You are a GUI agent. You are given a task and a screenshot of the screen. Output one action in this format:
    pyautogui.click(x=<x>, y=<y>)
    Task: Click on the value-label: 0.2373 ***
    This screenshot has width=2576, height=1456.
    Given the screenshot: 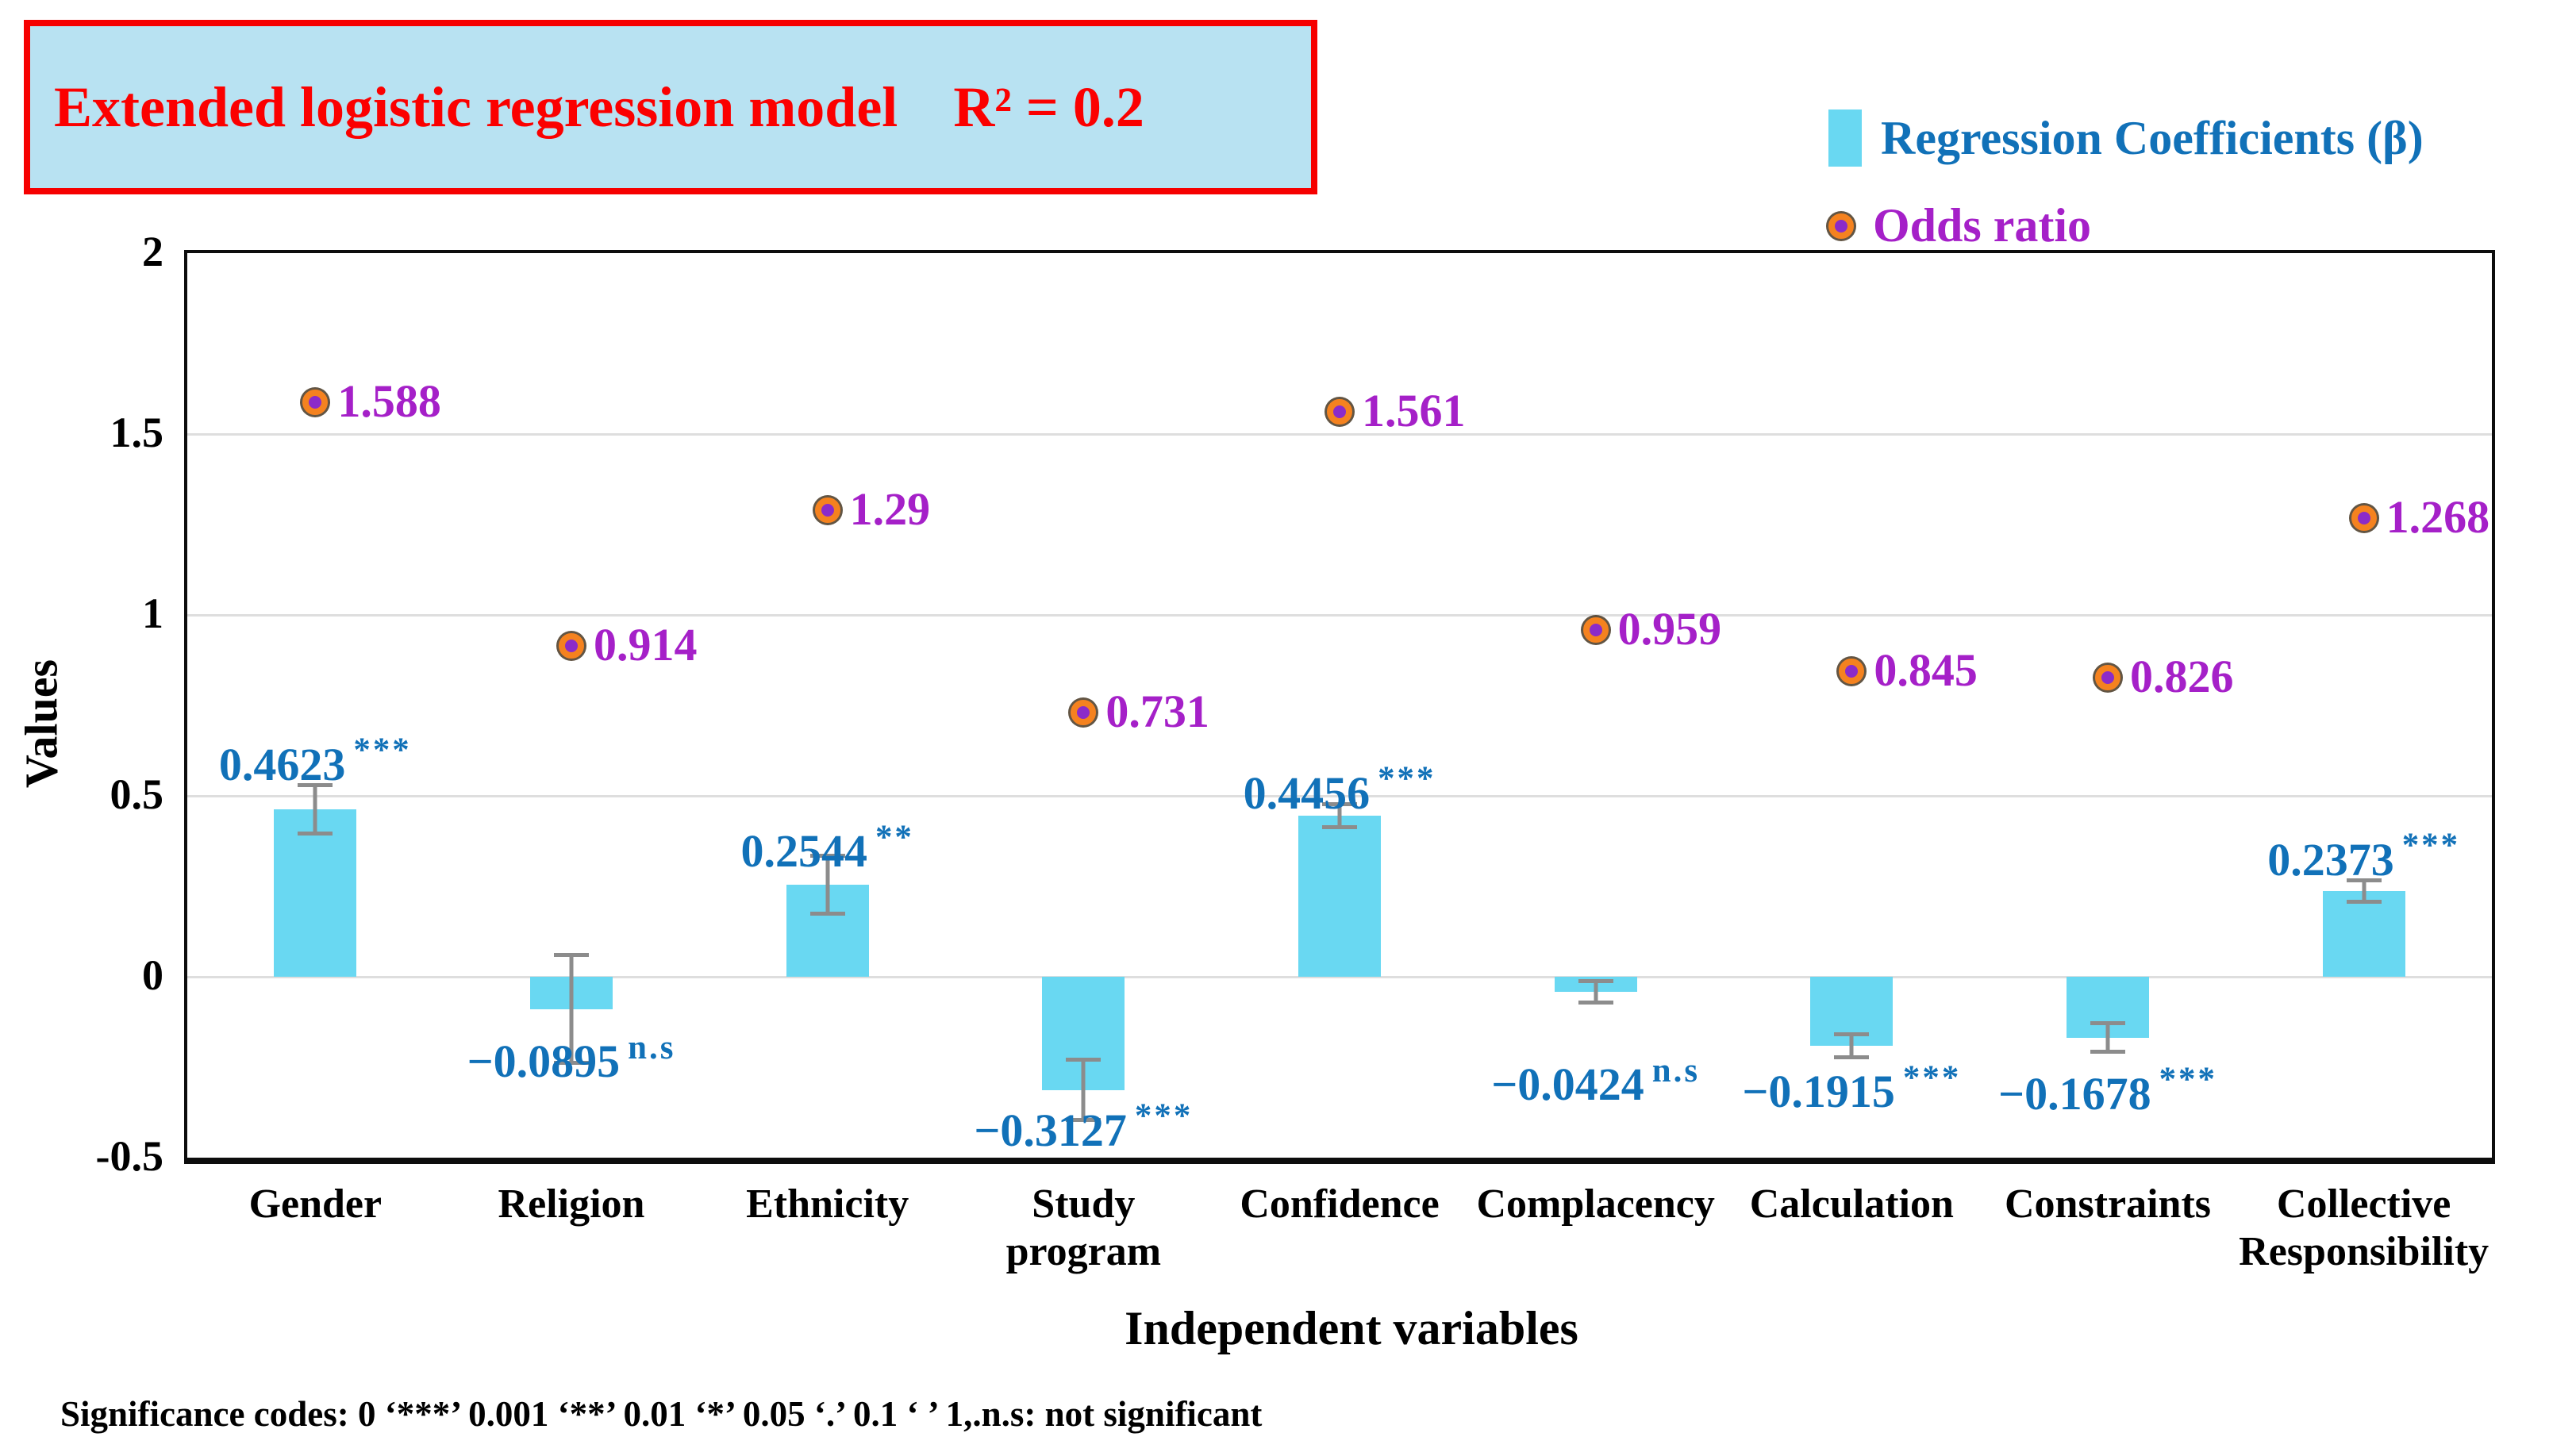 What is the action you would take?
    pyautogui.click(x=2363, y=857)
    